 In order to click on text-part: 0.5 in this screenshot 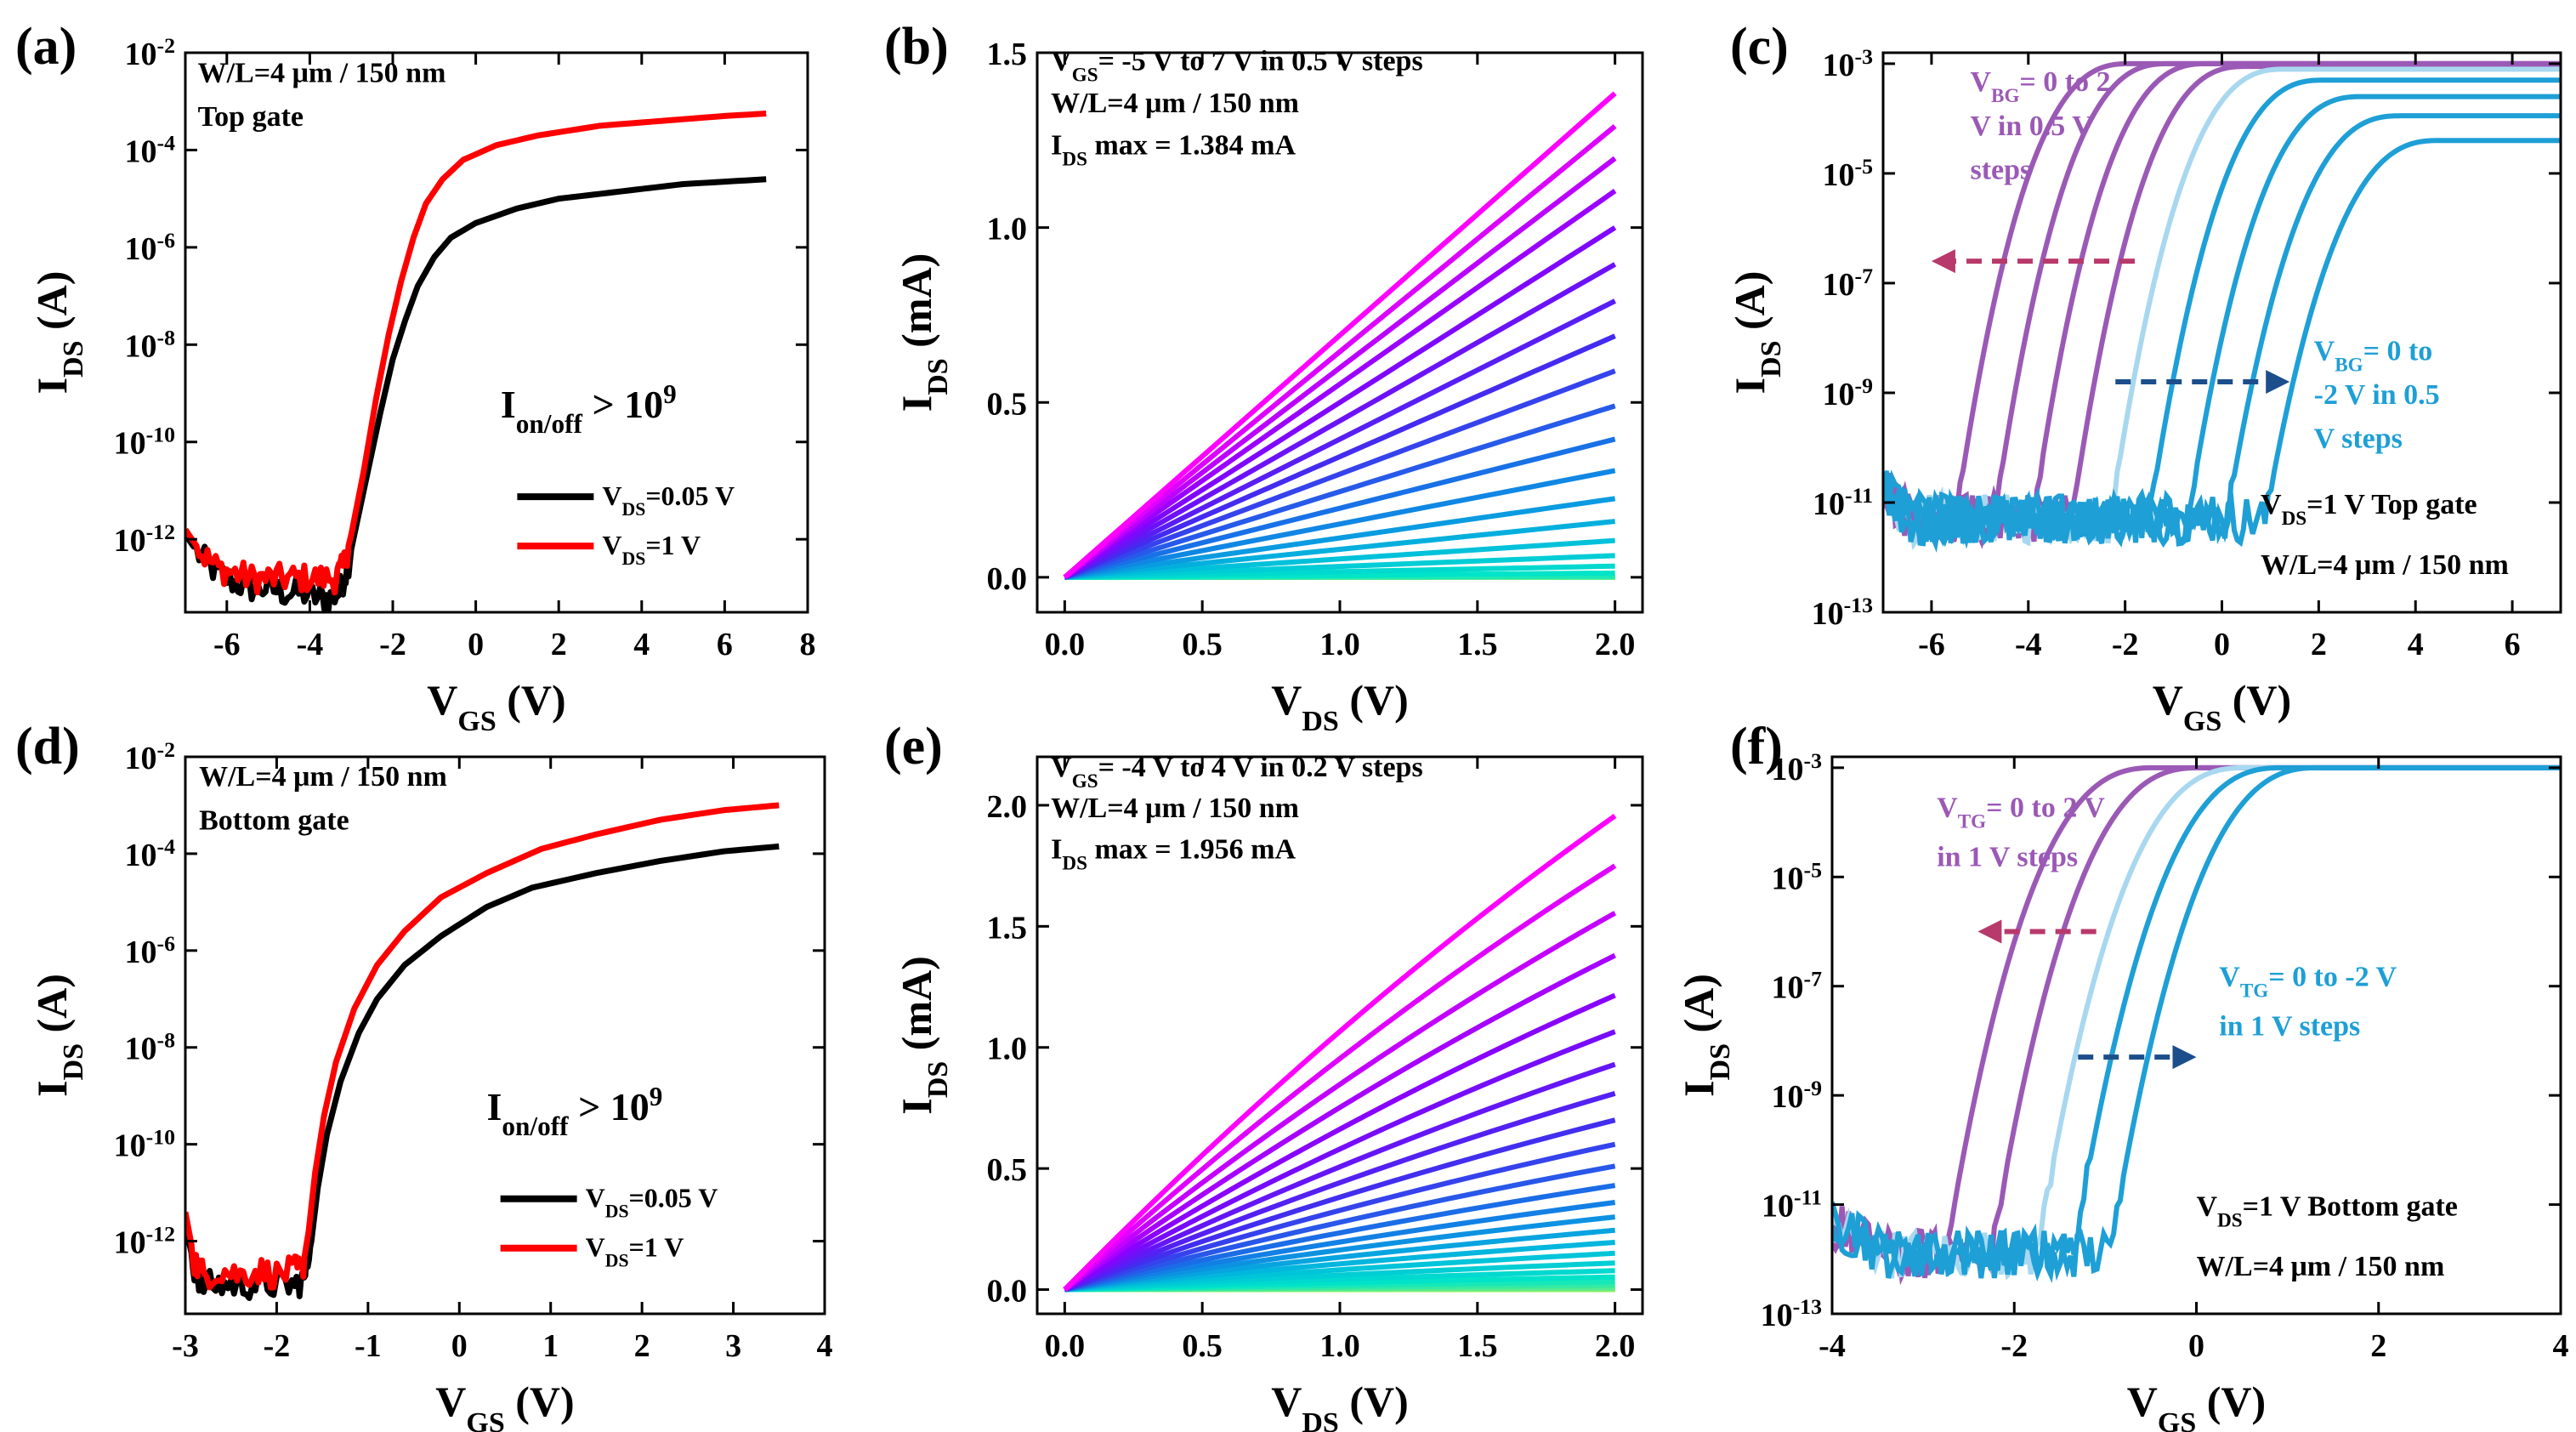, I will do `click(1008, 404)`.